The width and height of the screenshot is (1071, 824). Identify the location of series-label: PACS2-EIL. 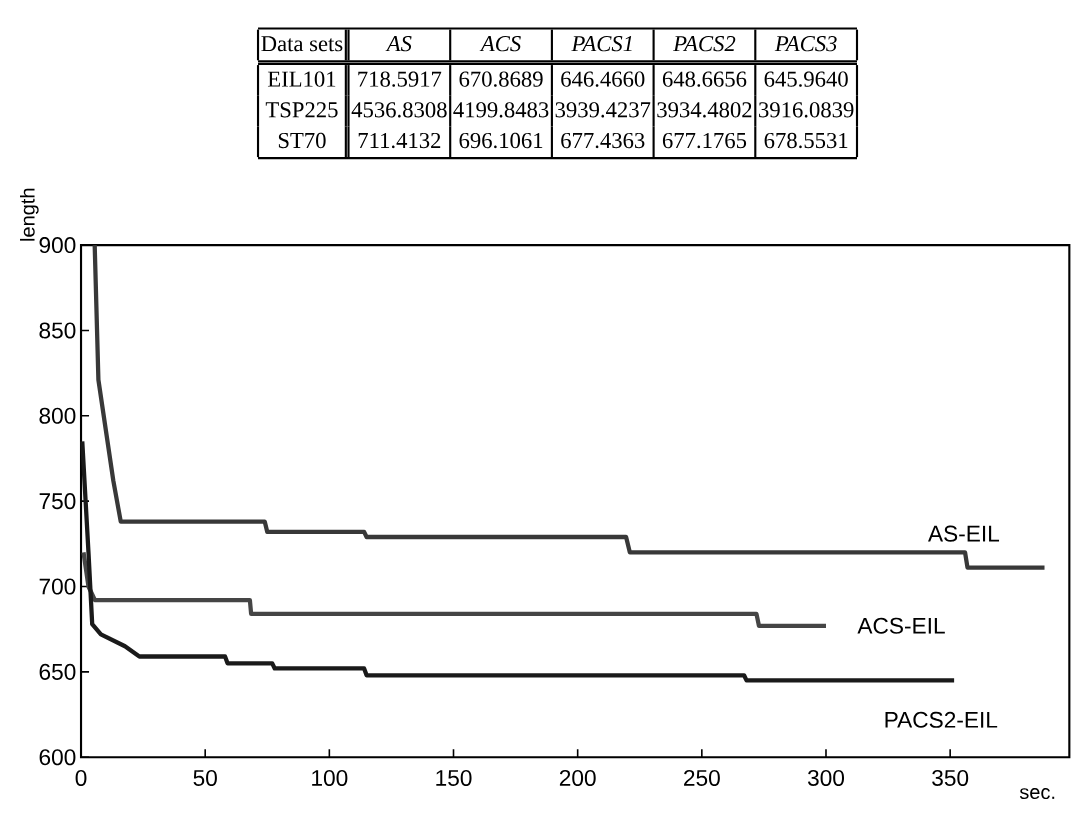
(941, 719).